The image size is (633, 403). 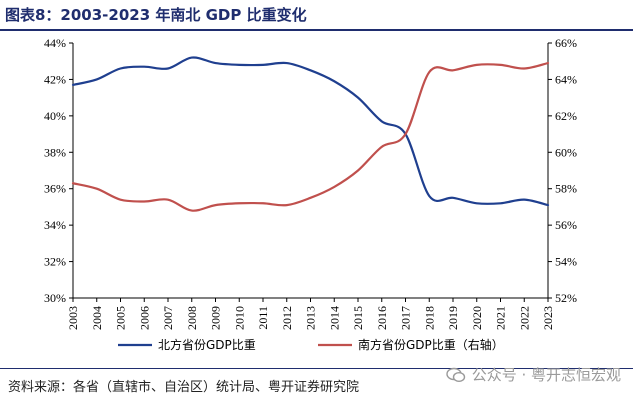 I want to click on x-tick-label: 2008, so click(x=192, y=318).